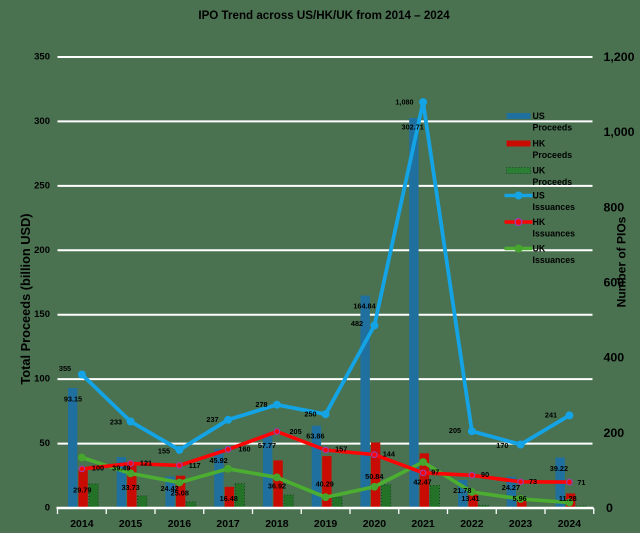 The height and width of the screenshot is (538, 640). What do you see at coordinates (195, 465) in the screenshot?
I see `svg-text: 117` at bounding box center [195, 465].